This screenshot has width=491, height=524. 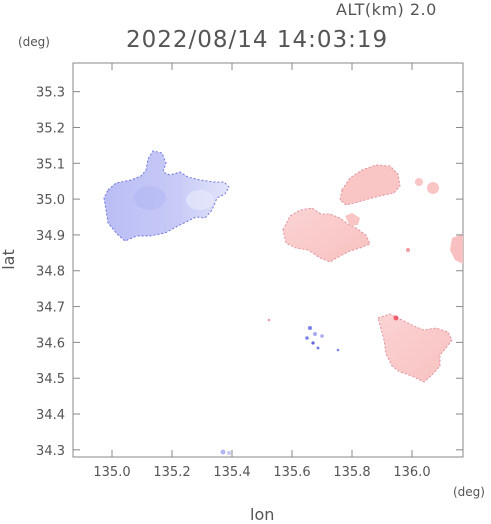 What do you see at coordinates (50, 379) in the screenshot?
I see `y-tick-label: 34.5` at bounding box center [50, 379].